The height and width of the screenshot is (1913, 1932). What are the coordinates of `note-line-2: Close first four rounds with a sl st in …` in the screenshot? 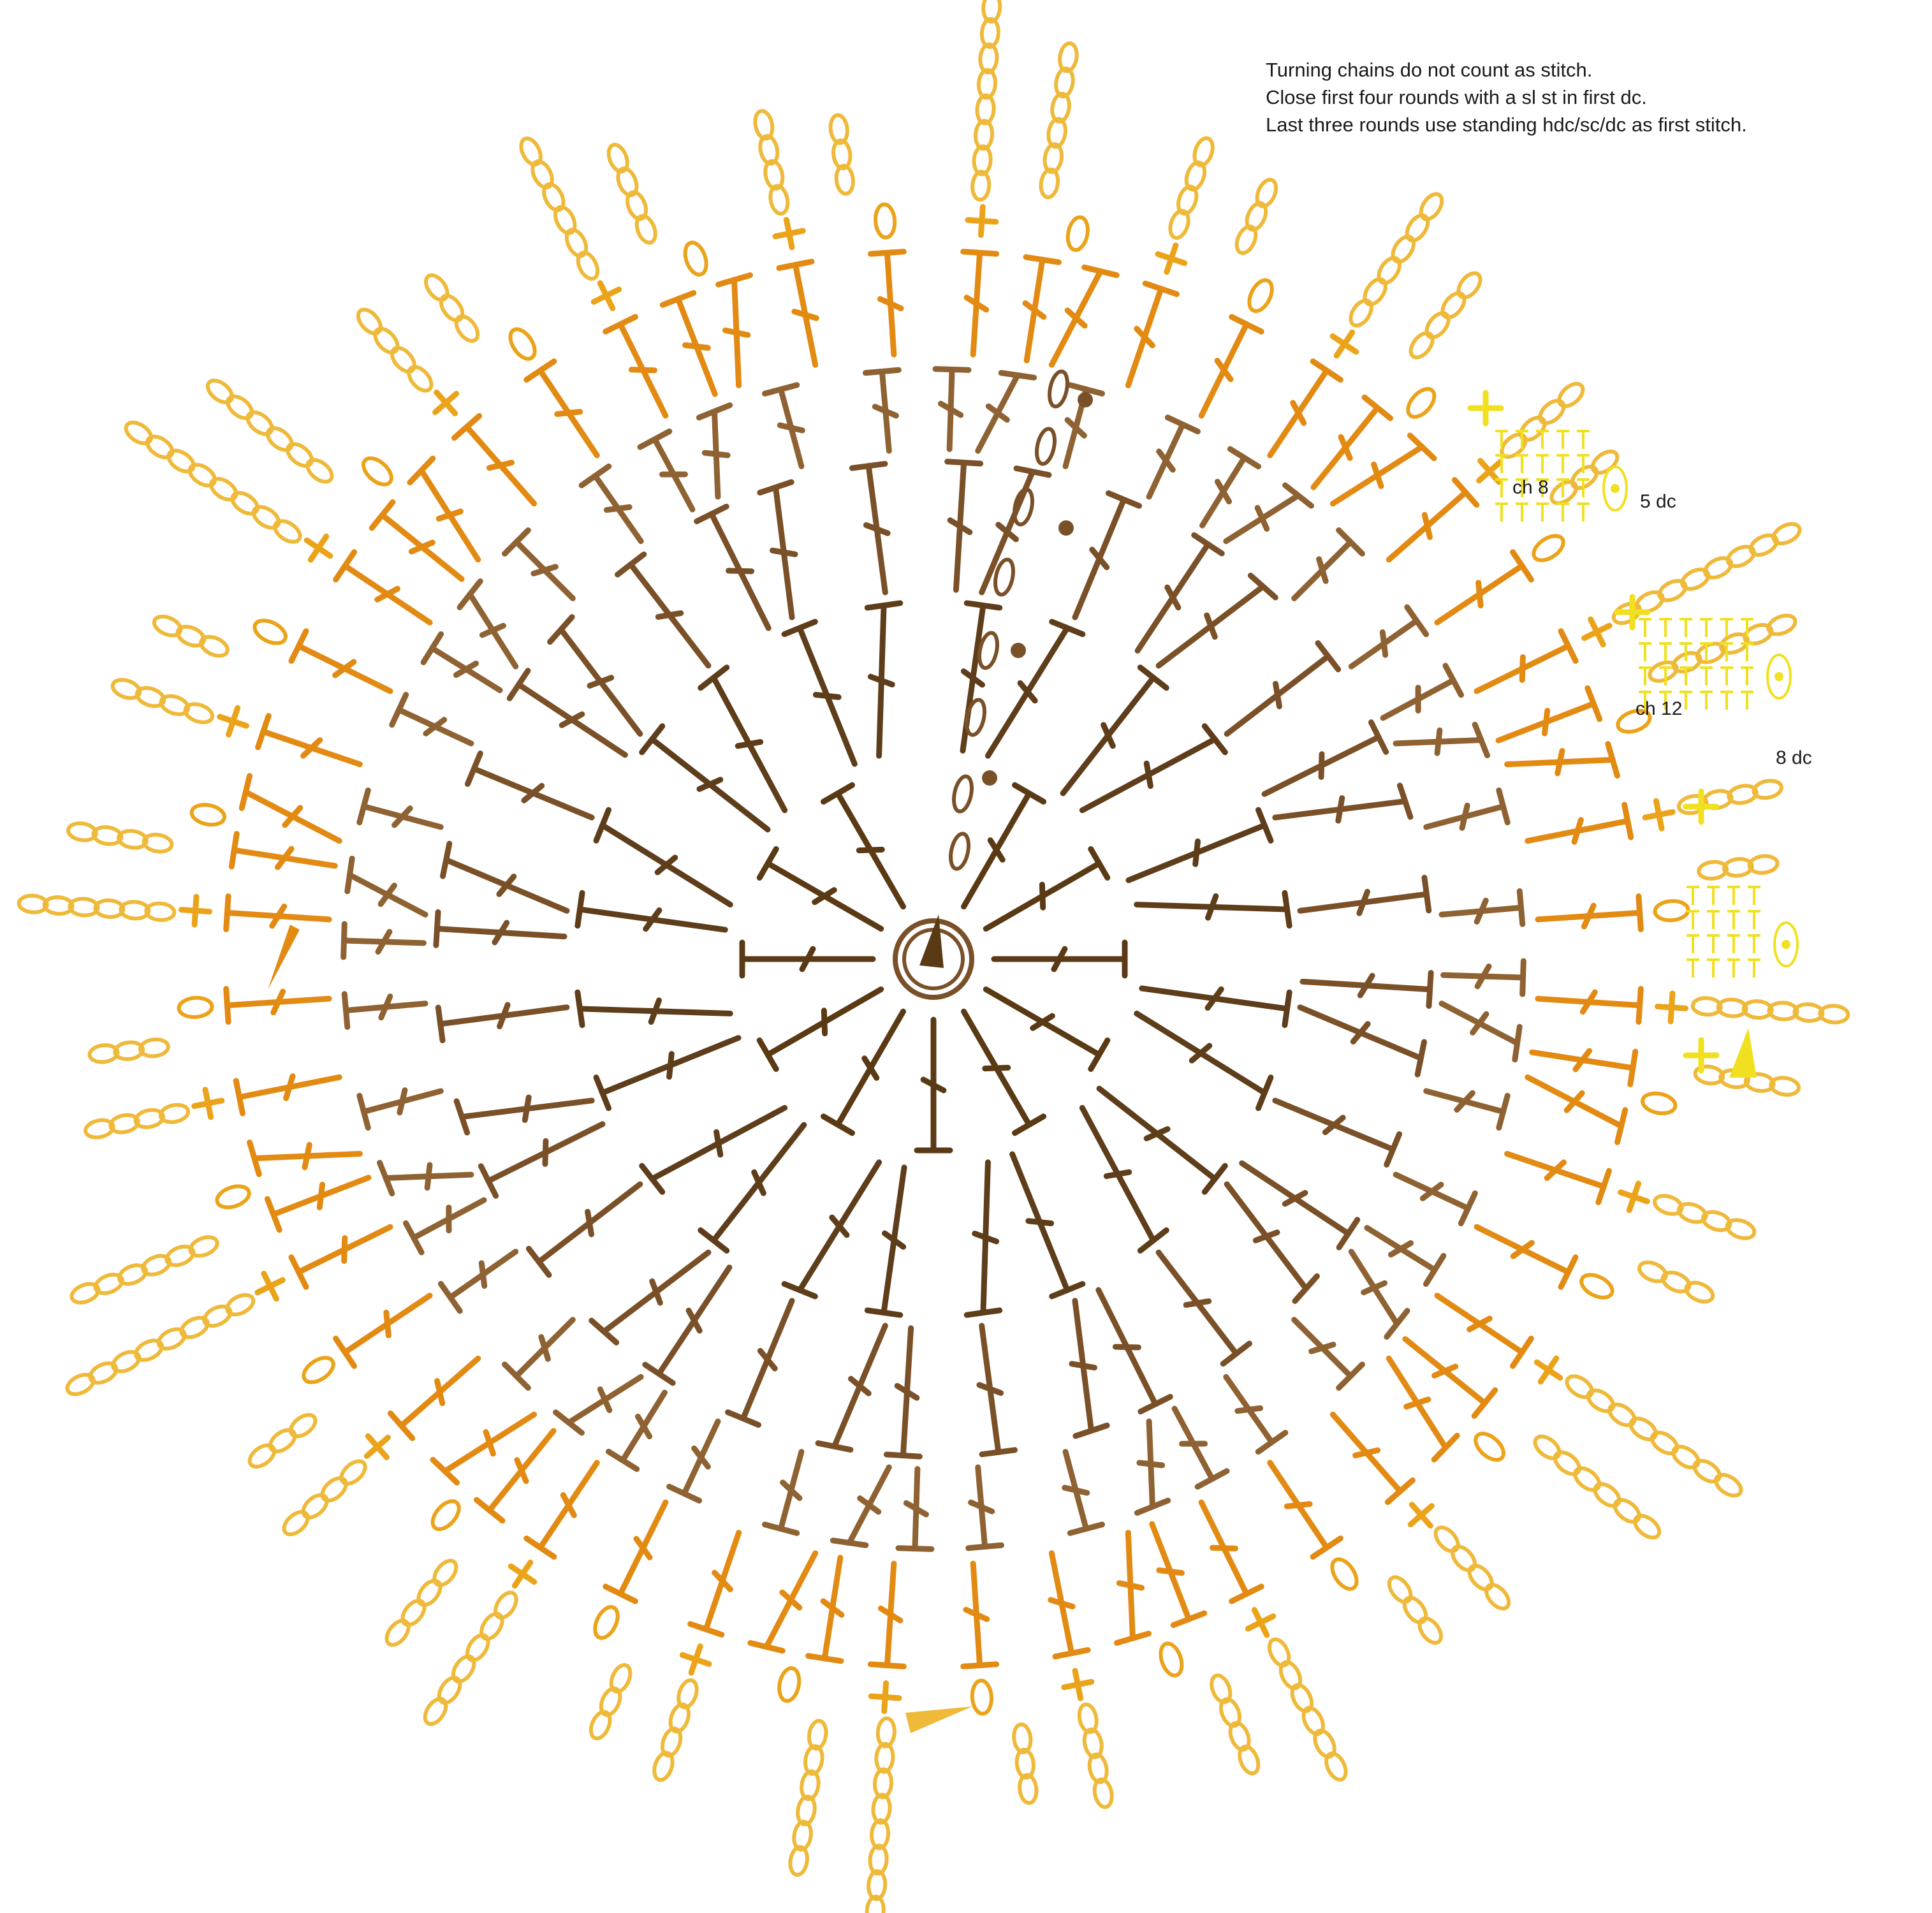 It's located at (1456, 97).